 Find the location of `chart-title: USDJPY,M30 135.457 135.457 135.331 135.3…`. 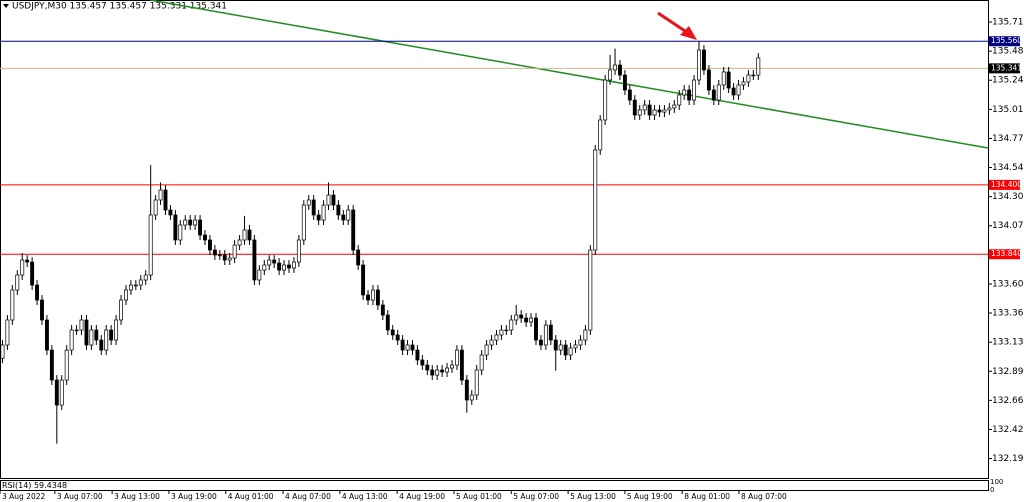

chart-title: USDJPY,M30 135.457 135.457 135.331 135.3… is located at coordinates (119, 7).